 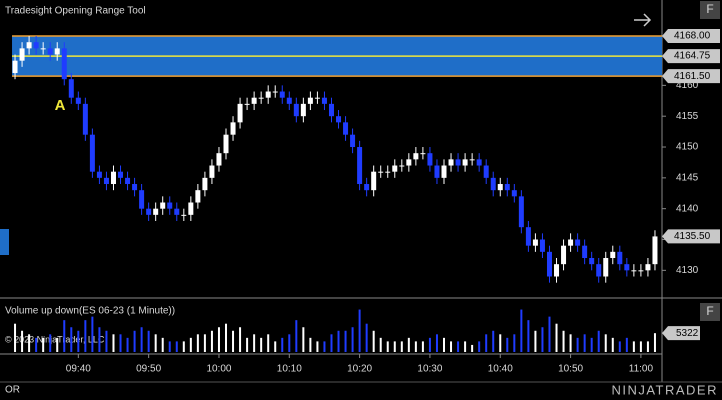 I want to click on button-f-volume-label: F, so click(x=709, y=311).